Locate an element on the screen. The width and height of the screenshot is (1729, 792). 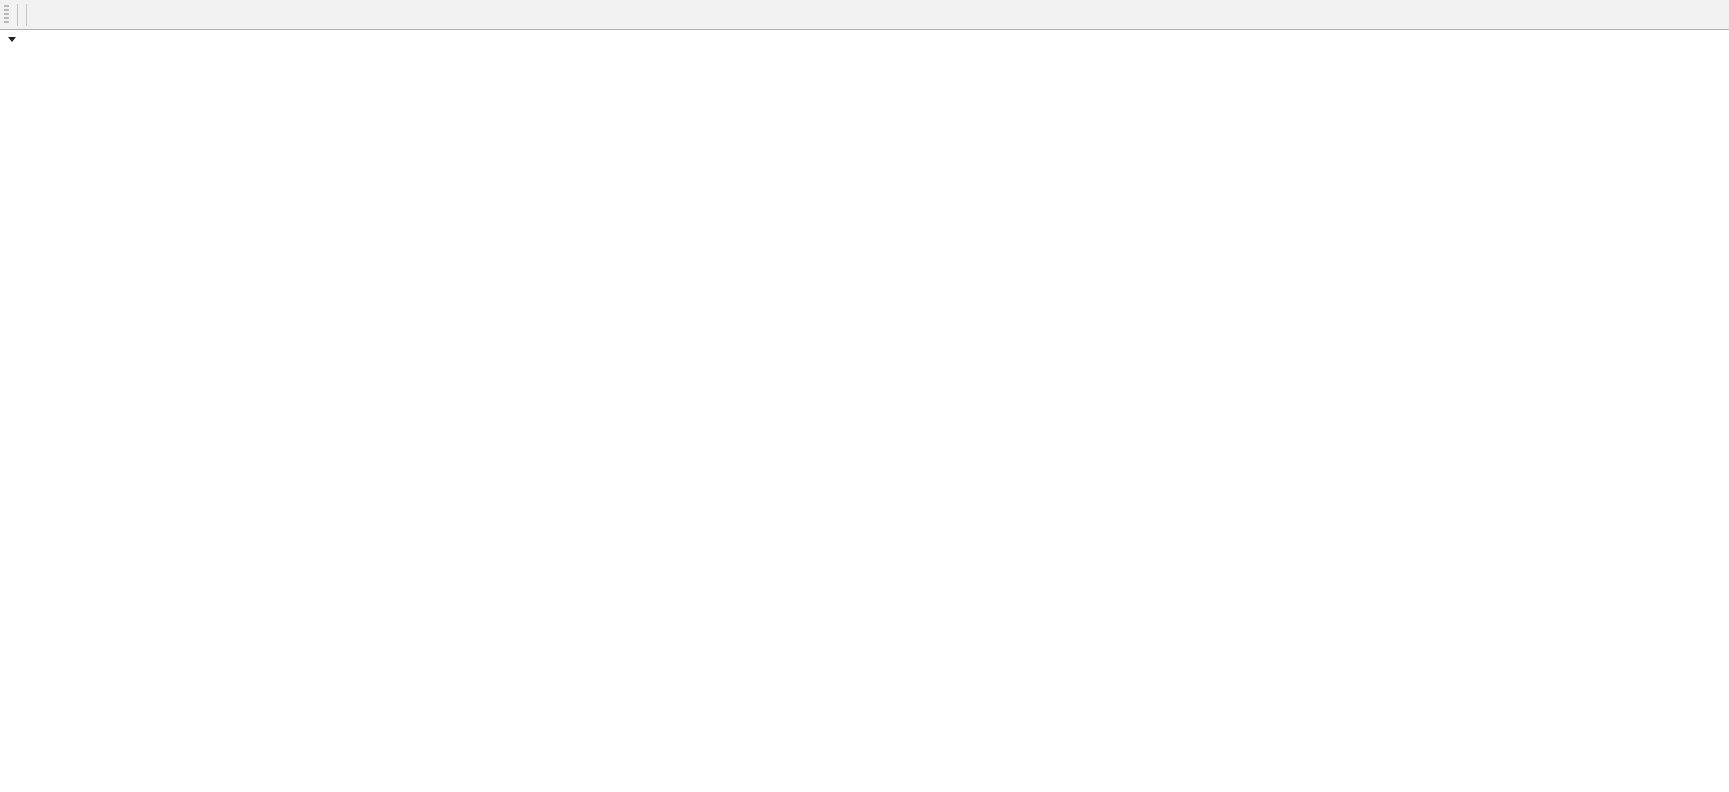
toolbar-separator is located at coordinates (17, 14).